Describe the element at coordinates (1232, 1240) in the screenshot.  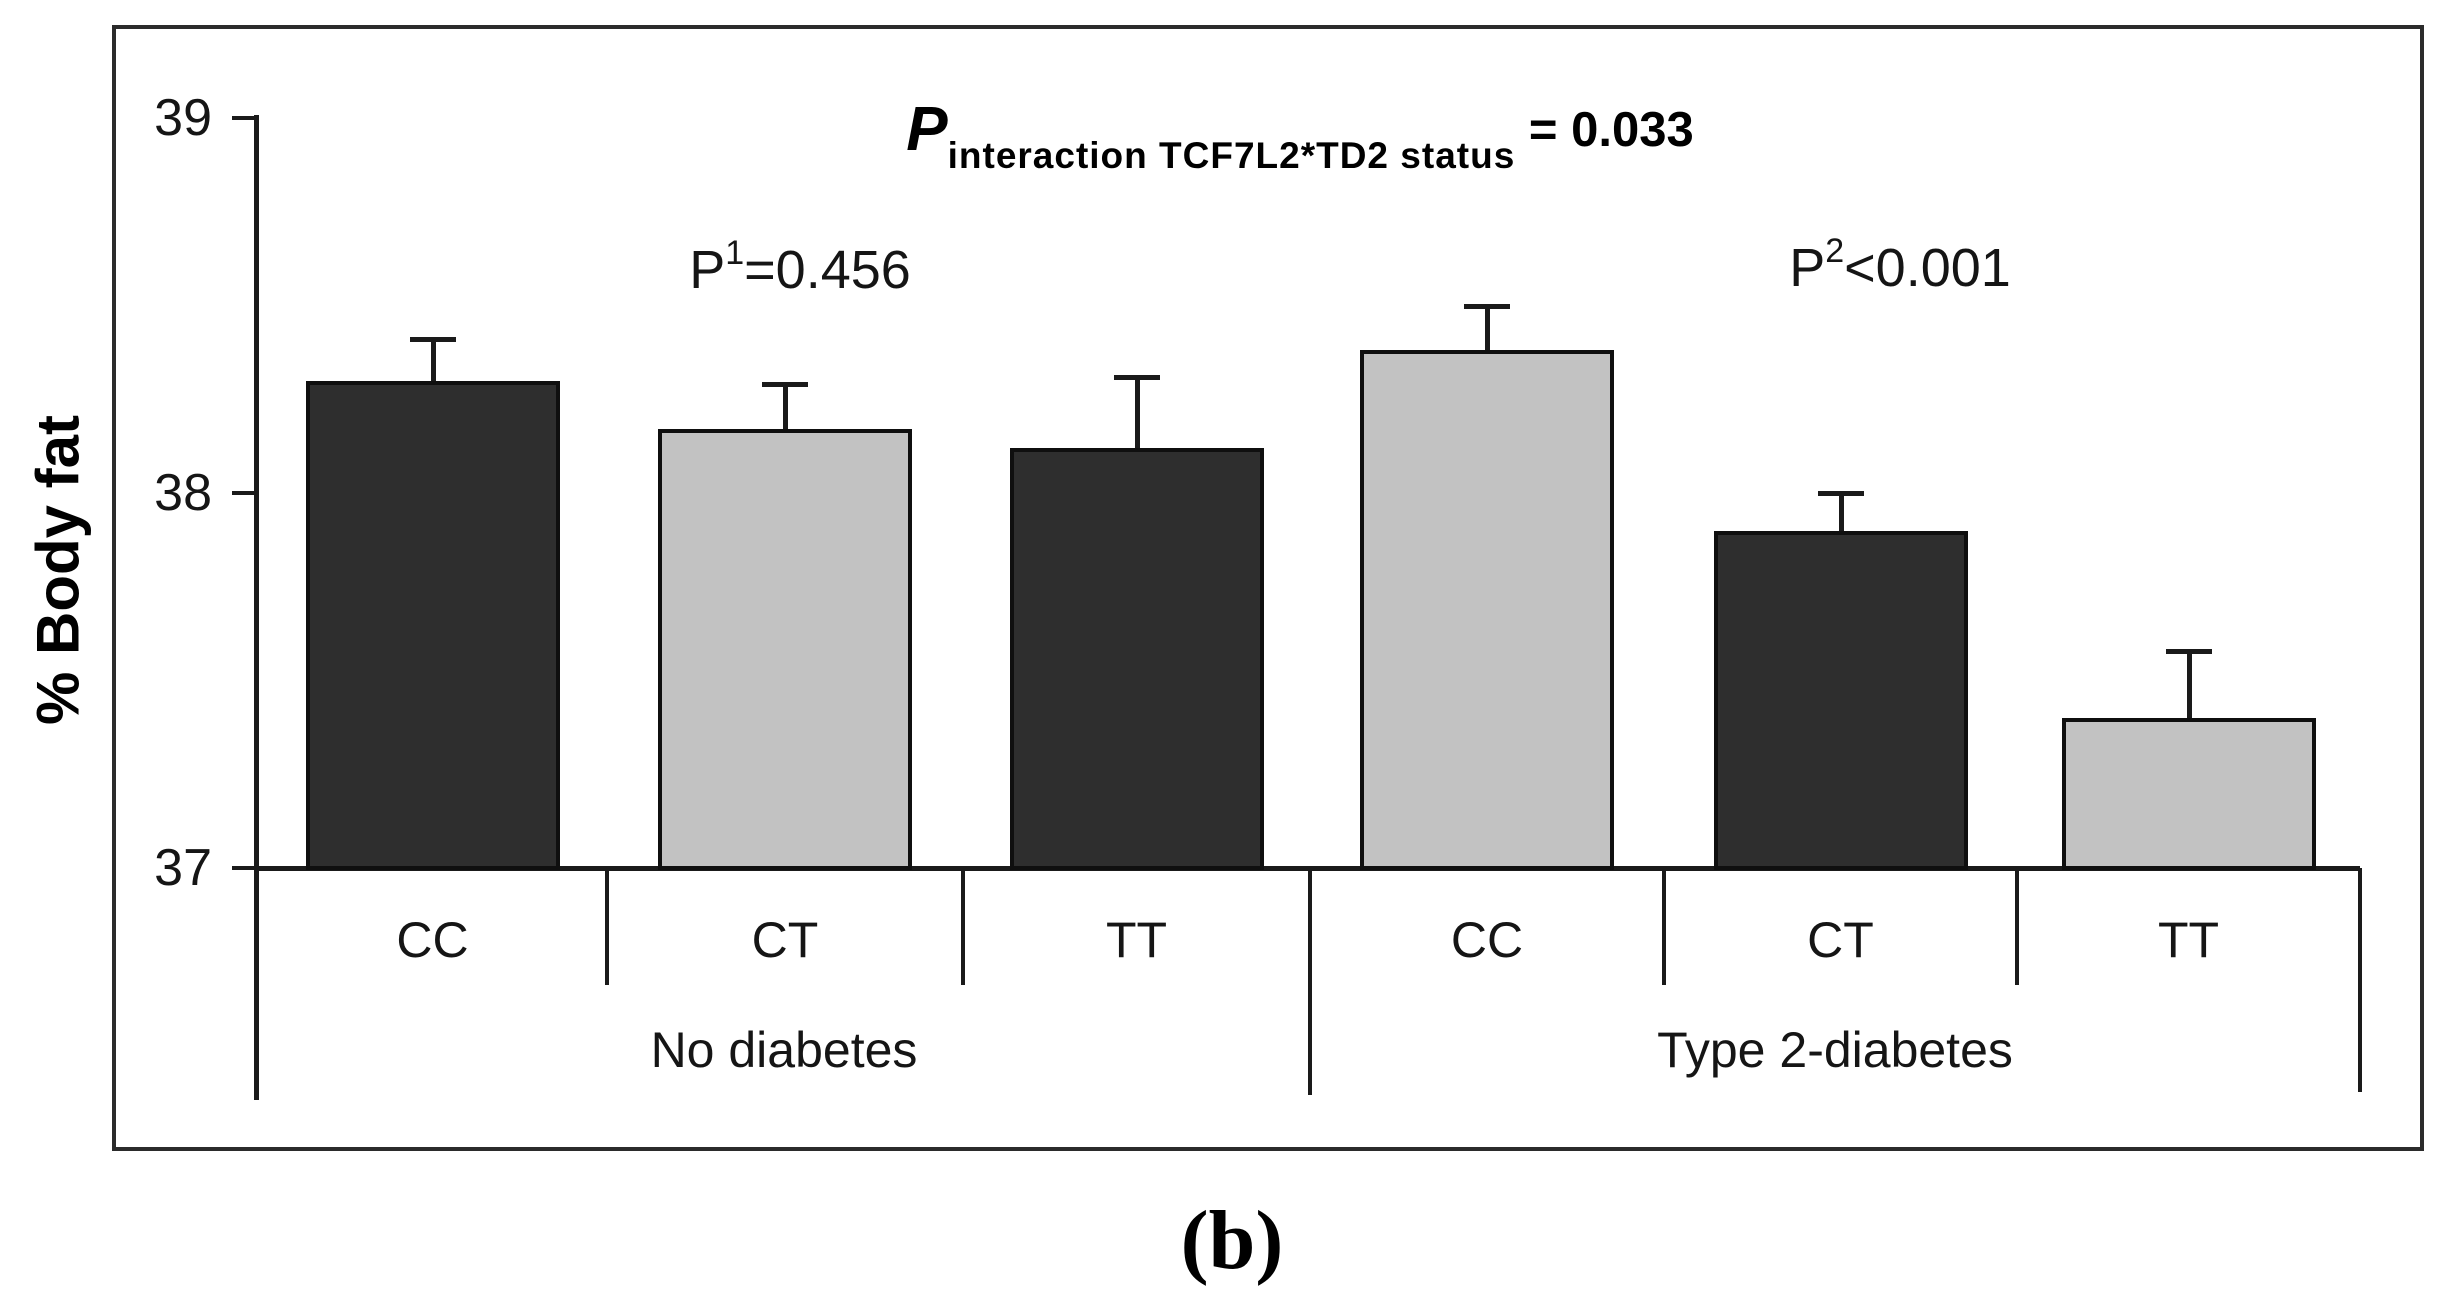
I see `panel-label: (b)` at that location.